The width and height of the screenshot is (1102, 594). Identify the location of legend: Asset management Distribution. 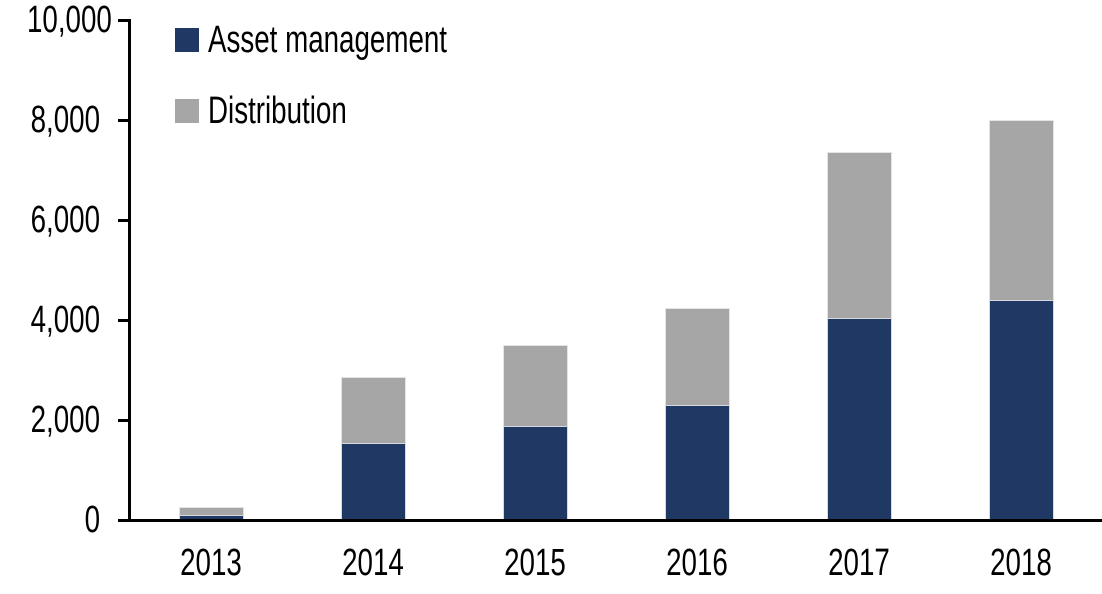
(355, 75).